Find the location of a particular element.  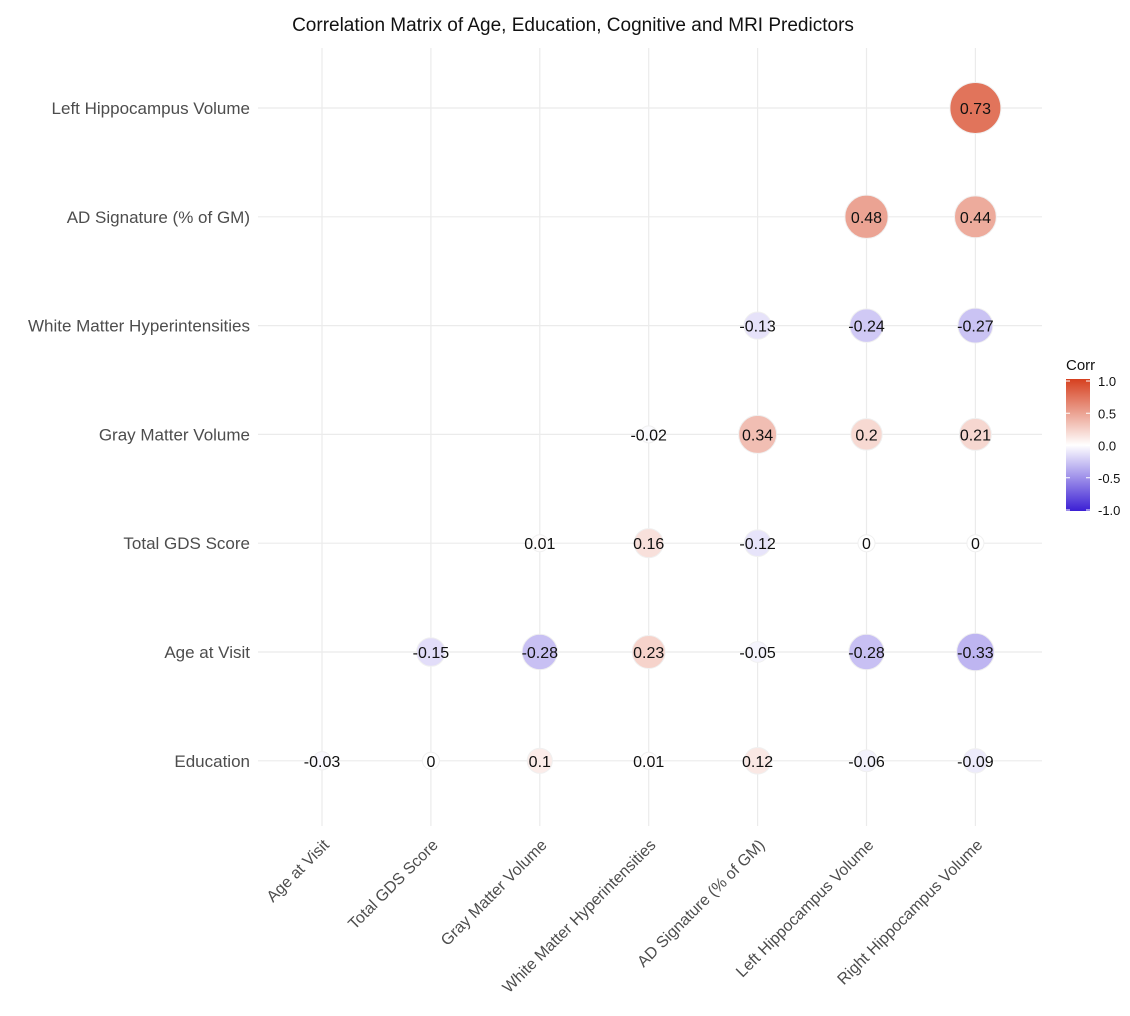

correlation-value-label: 0.16 is located at coordinates (648, 544).